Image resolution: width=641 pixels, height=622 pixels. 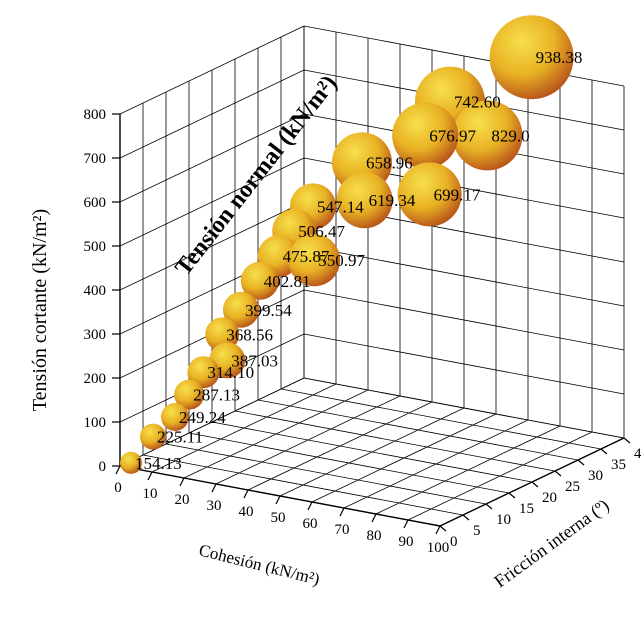 I want to click on y-tick-label: 40, so click(x=637, y=454).